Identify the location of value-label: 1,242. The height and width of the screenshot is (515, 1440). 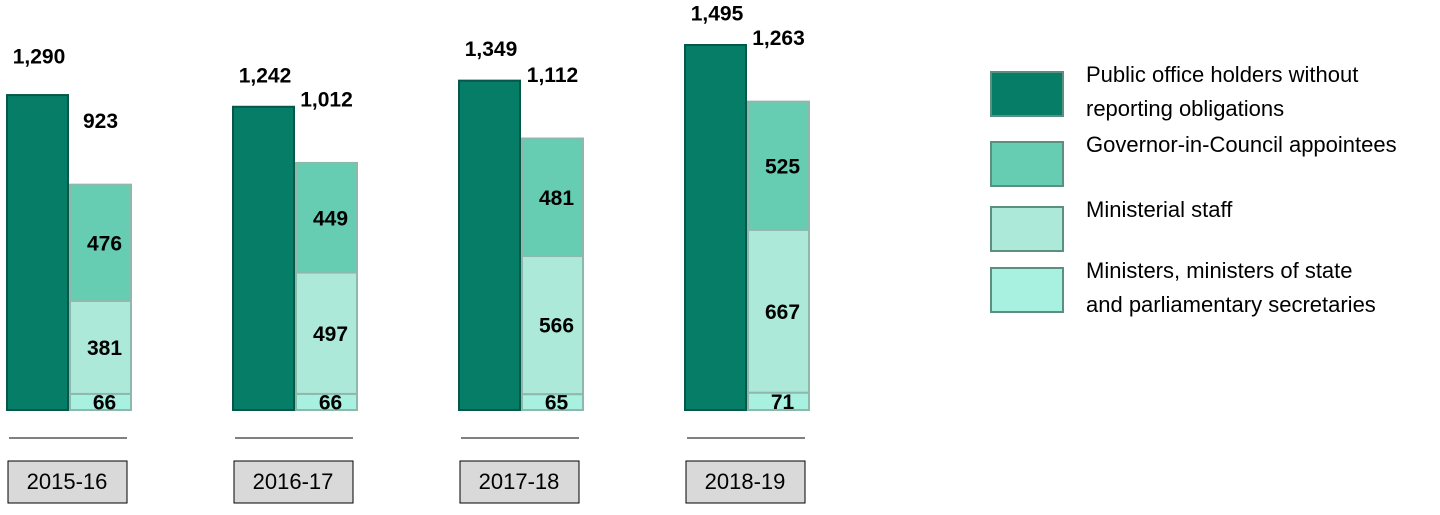
(265, 75).